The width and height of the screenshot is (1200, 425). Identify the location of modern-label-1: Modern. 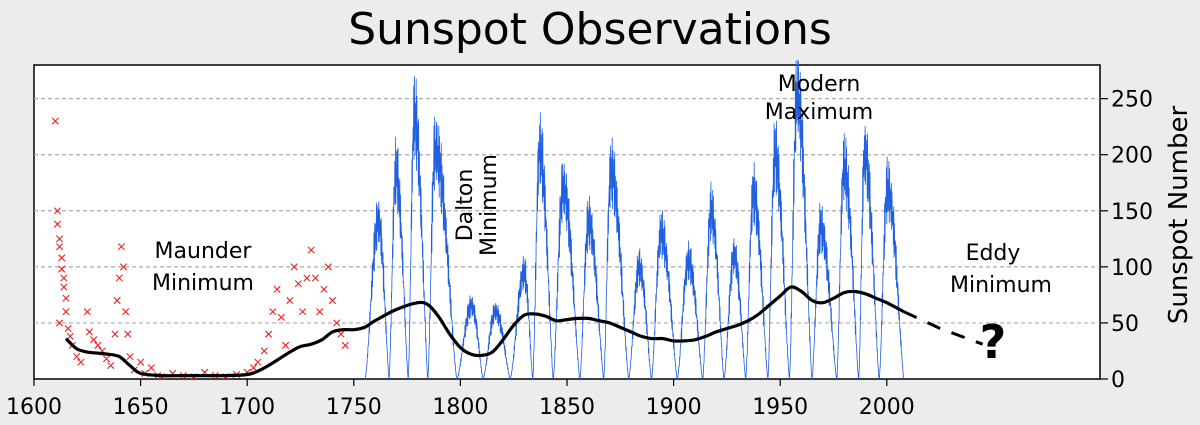
(819, 84).